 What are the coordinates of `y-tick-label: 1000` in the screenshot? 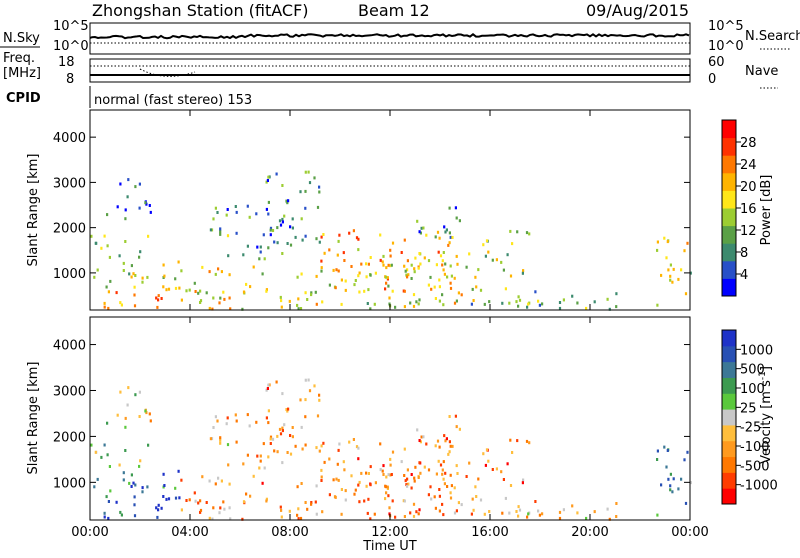 It's located at (69, 483).